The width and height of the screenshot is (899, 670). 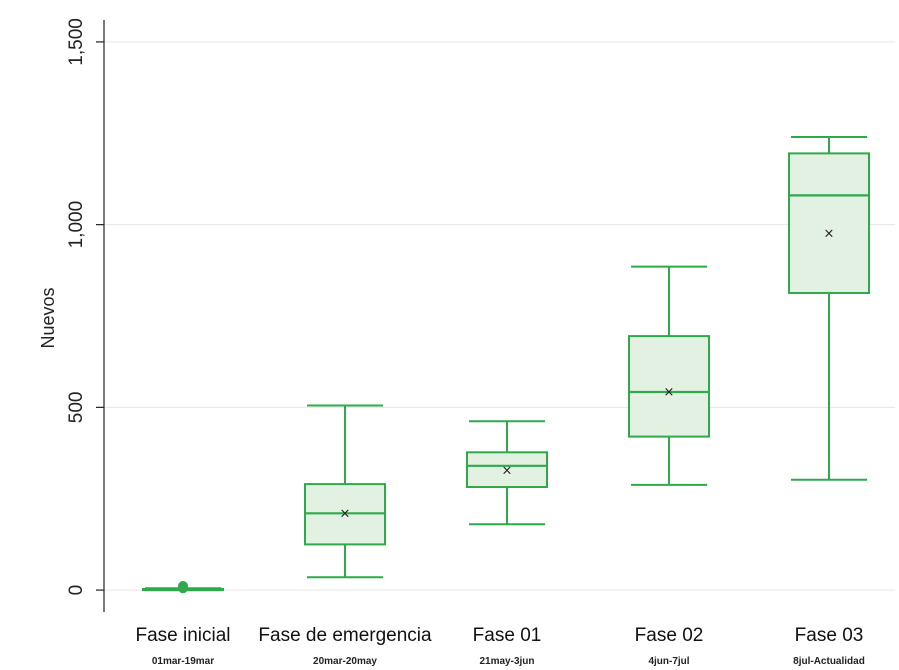 I want to click on category-label: Fase 03, so click(x=829, y=635).